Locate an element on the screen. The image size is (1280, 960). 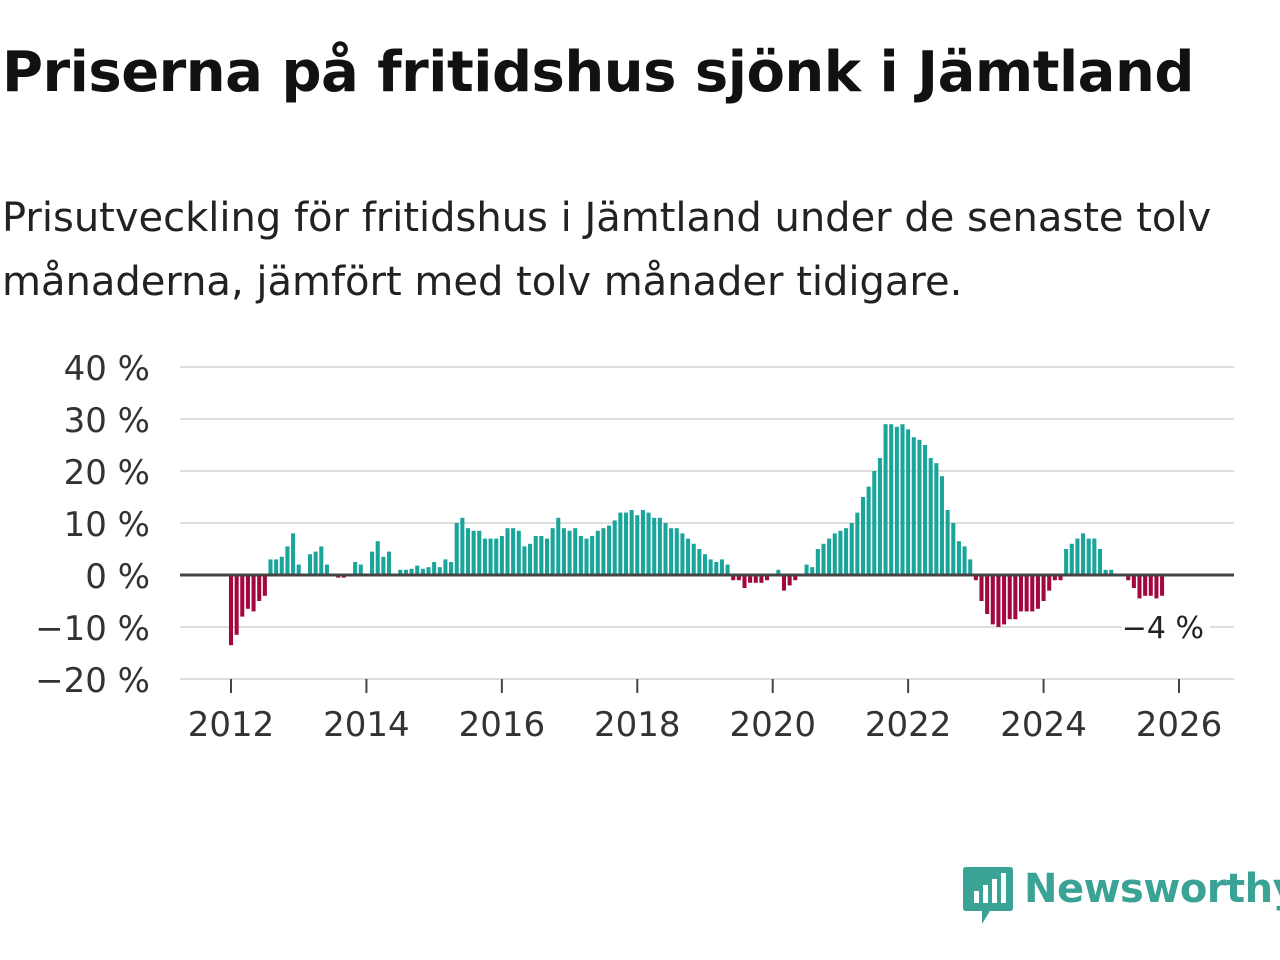
x-tick-label: 2026 is located at coordinates (1179, 725).